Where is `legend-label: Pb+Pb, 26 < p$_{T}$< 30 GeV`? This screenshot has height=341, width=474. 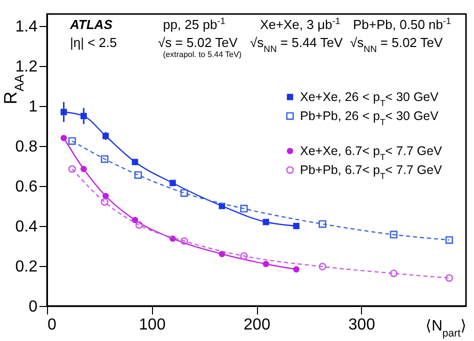 legend-label: Pb+Pb, 26 < p$_{T}$< 30 GeV is located at coordinates (370, 118).